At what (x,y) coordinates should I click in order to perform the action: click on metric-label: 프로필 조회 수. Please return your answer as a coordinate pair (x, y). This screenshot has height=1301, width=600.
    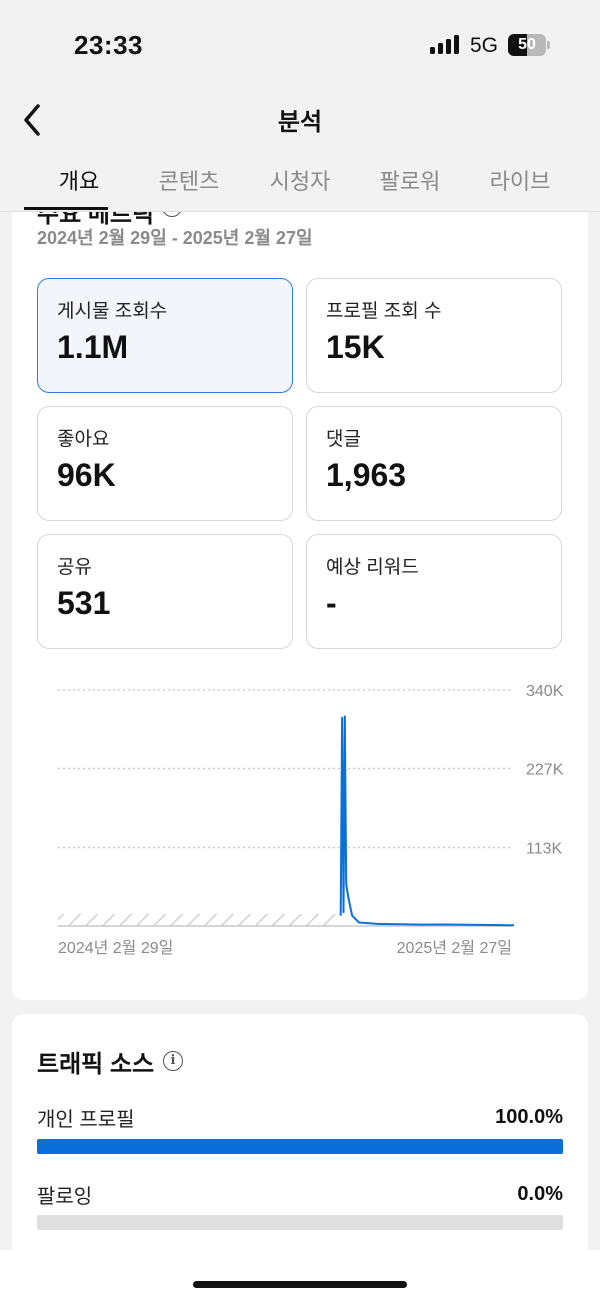
    Looking at the image, I should click on (384, 311).